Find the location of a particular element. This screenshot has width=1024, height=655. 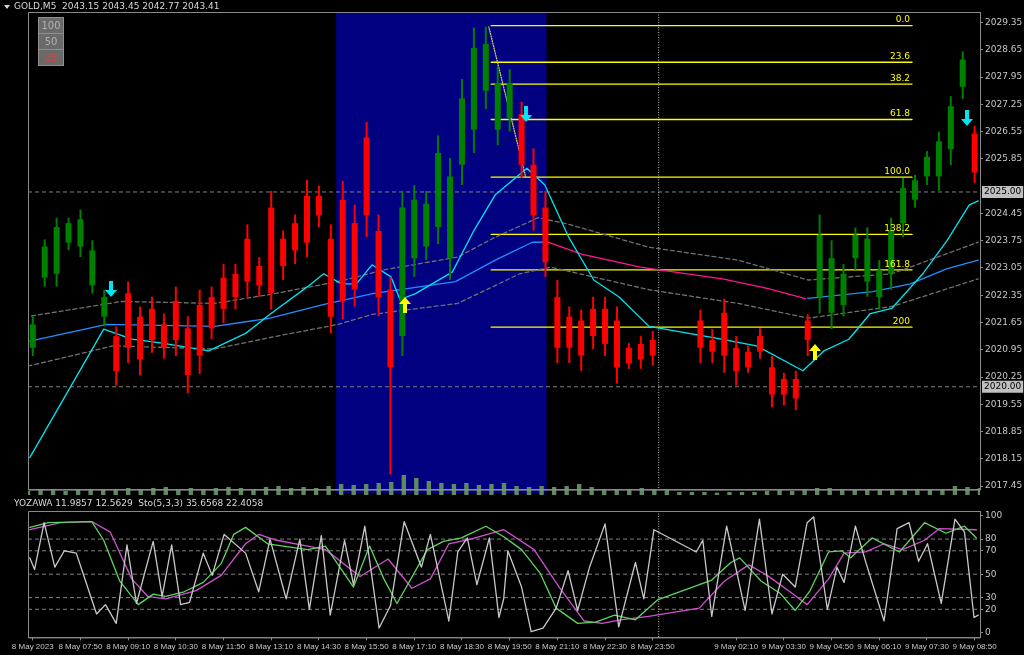

y-tick-label: 30 is located at coordinates (991, 596).